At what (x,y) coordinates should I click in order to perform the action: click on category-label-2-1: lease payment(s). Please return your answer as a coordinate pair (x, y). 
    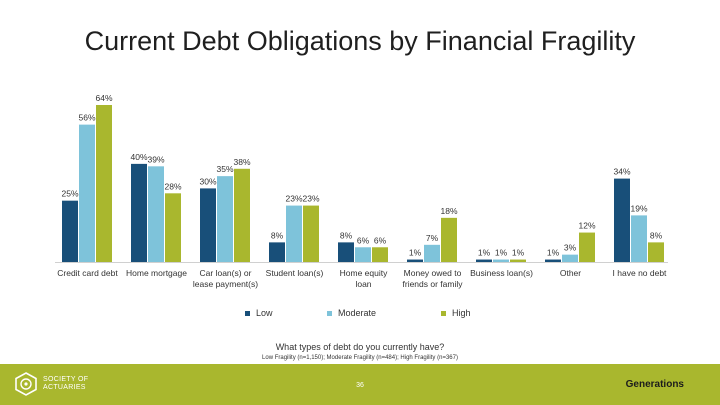
    Looking at the image, I should click on (225, 284).